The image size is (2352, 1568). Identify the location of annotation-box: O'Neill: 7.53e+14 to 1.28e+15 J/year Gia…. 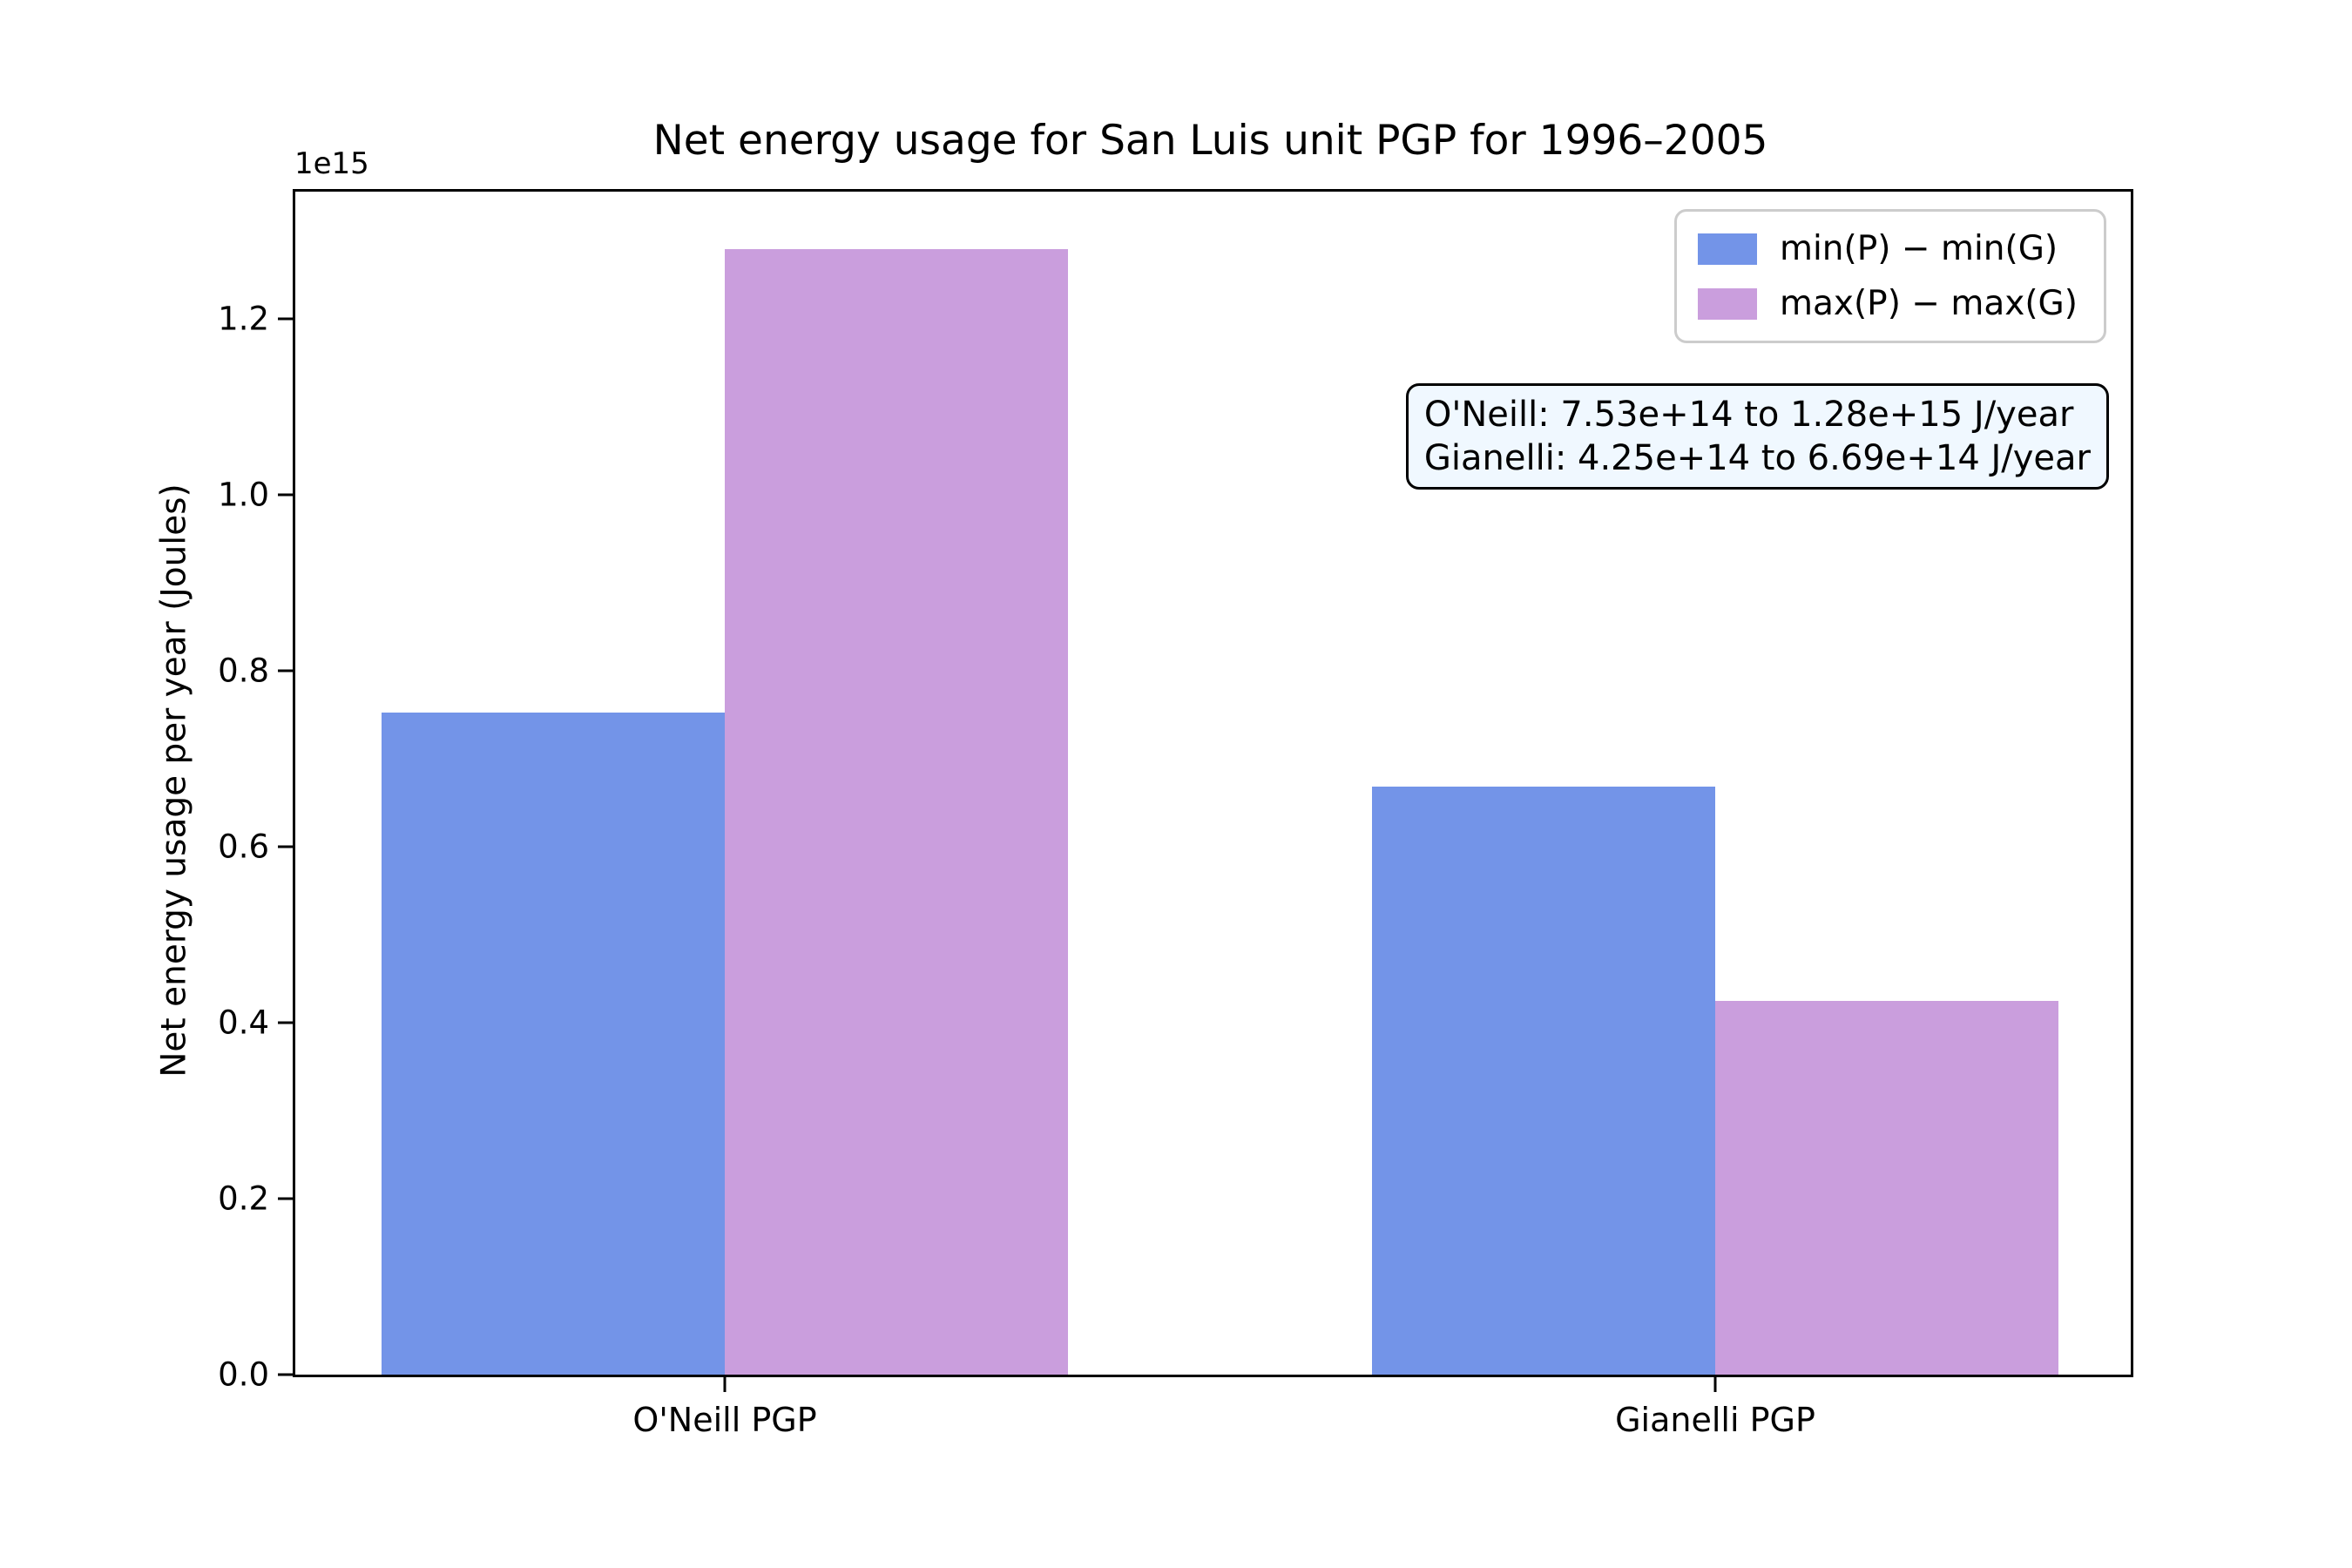
(1757, 437).